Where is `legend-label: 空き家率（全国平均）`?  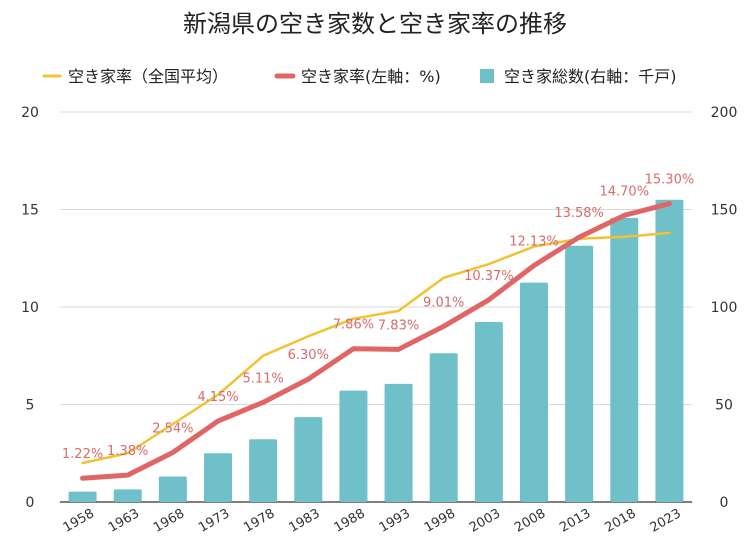 legend-label: 空き家率（全国平均） is located at coordinates (148, 76).